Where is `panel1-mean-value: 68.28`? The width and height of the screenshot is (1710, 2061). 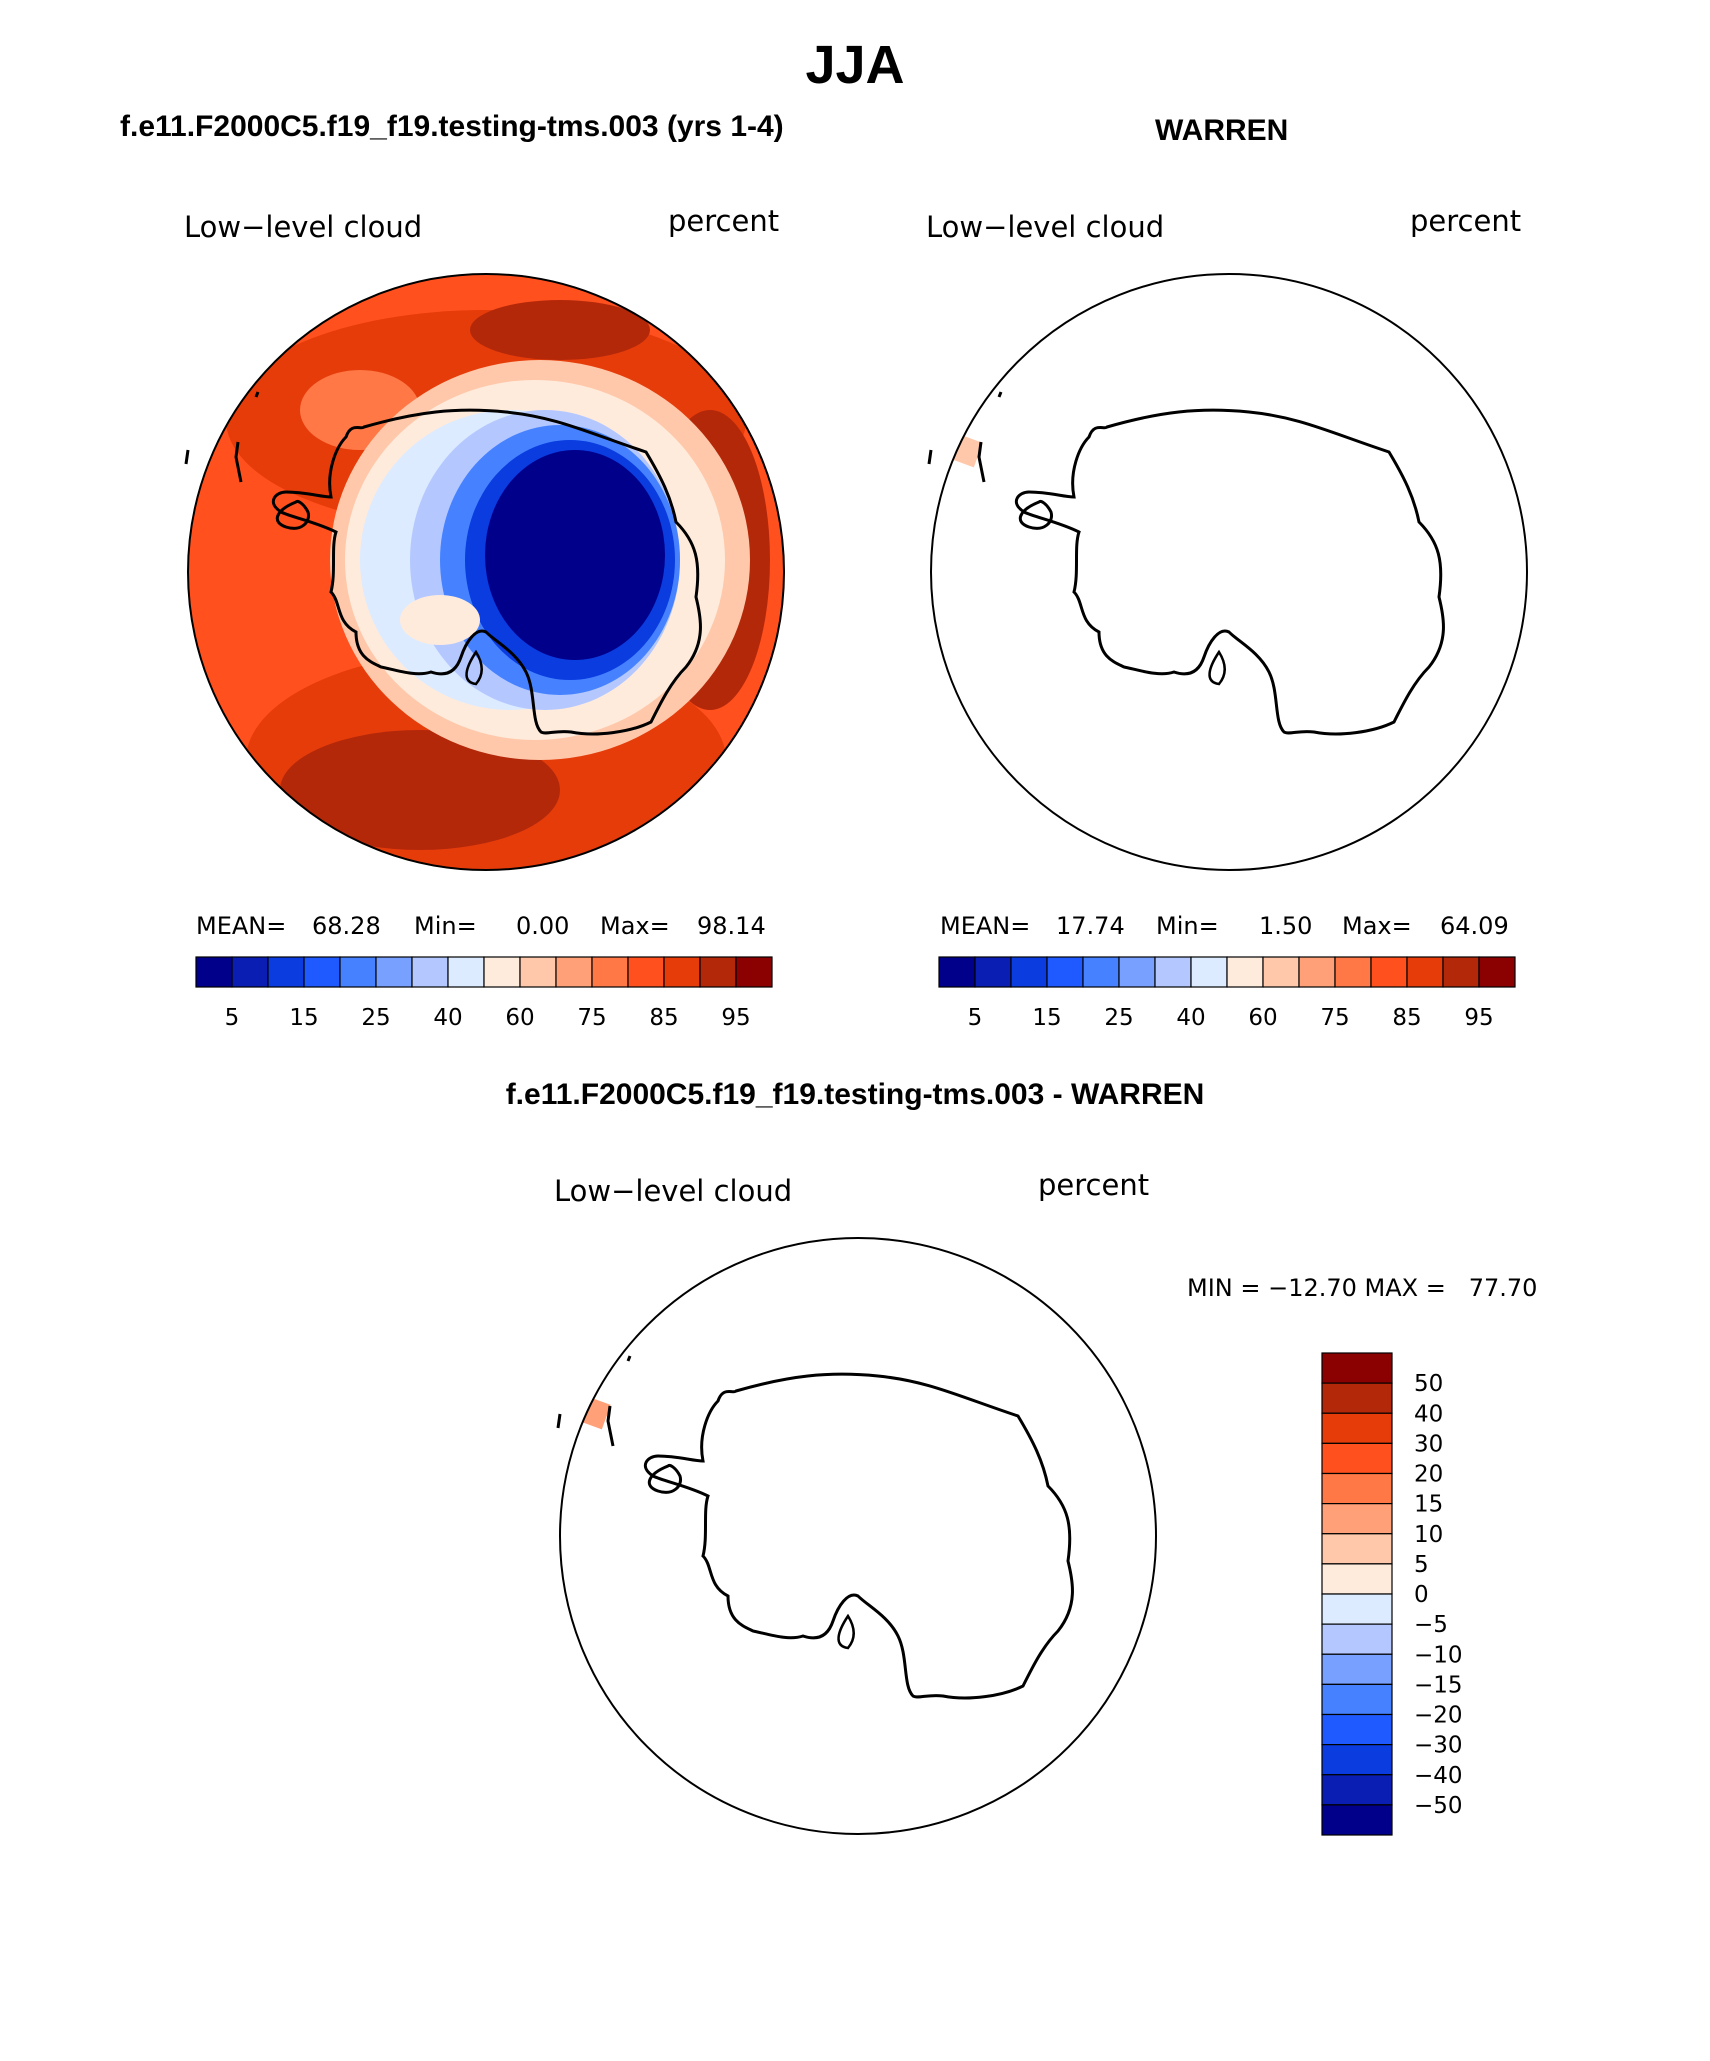
panel1-mean-value: 68.28 is located at coordinates (346, 926).